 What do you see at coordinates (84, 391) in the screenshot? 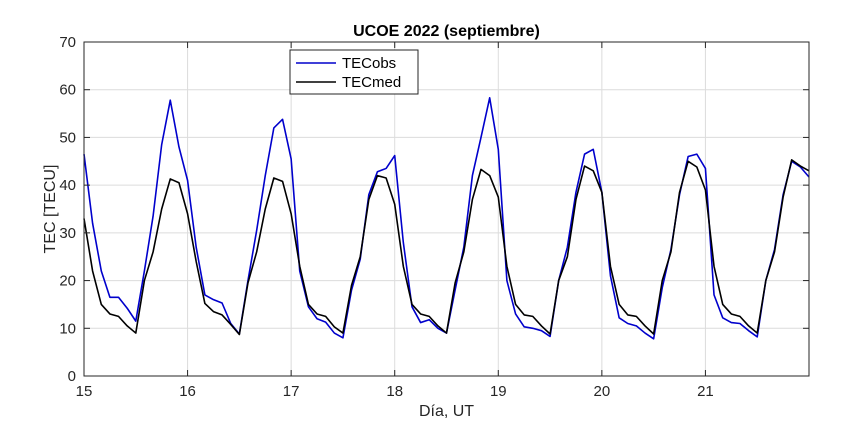
I see `x-tick-label: 15` at bounding box center [84, 391].